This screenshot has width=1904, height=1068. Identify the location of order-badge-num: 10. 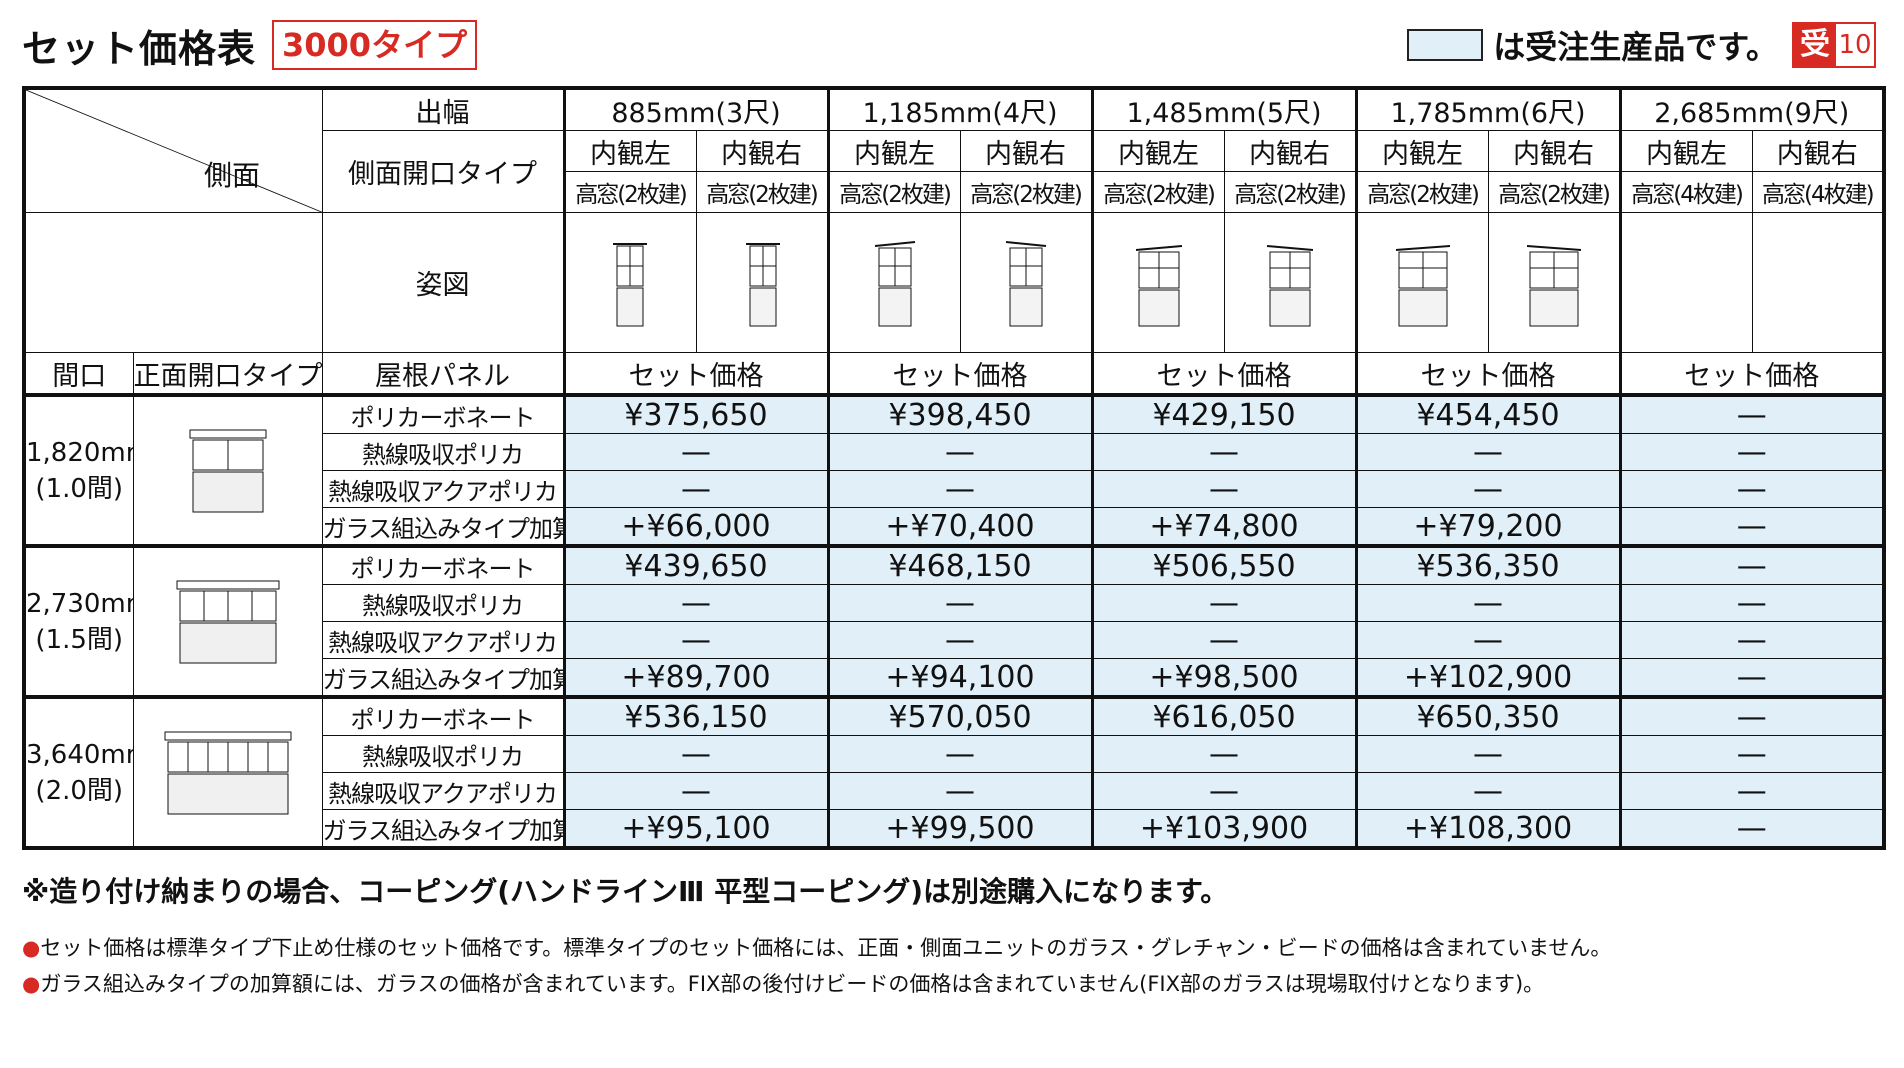
(1855, 45).